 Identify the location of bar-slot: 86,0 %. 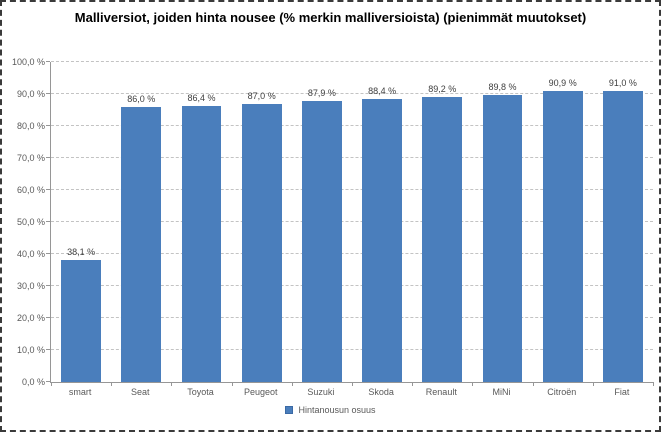
(141, 222).